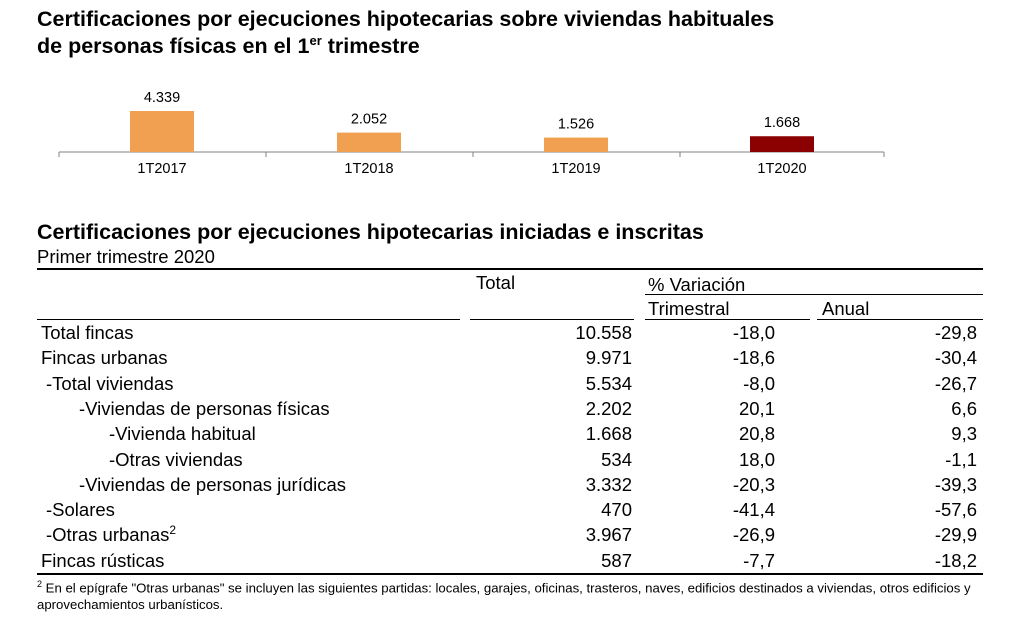  I want to click on x-tick-label: 1T2018, so click(368, 169).